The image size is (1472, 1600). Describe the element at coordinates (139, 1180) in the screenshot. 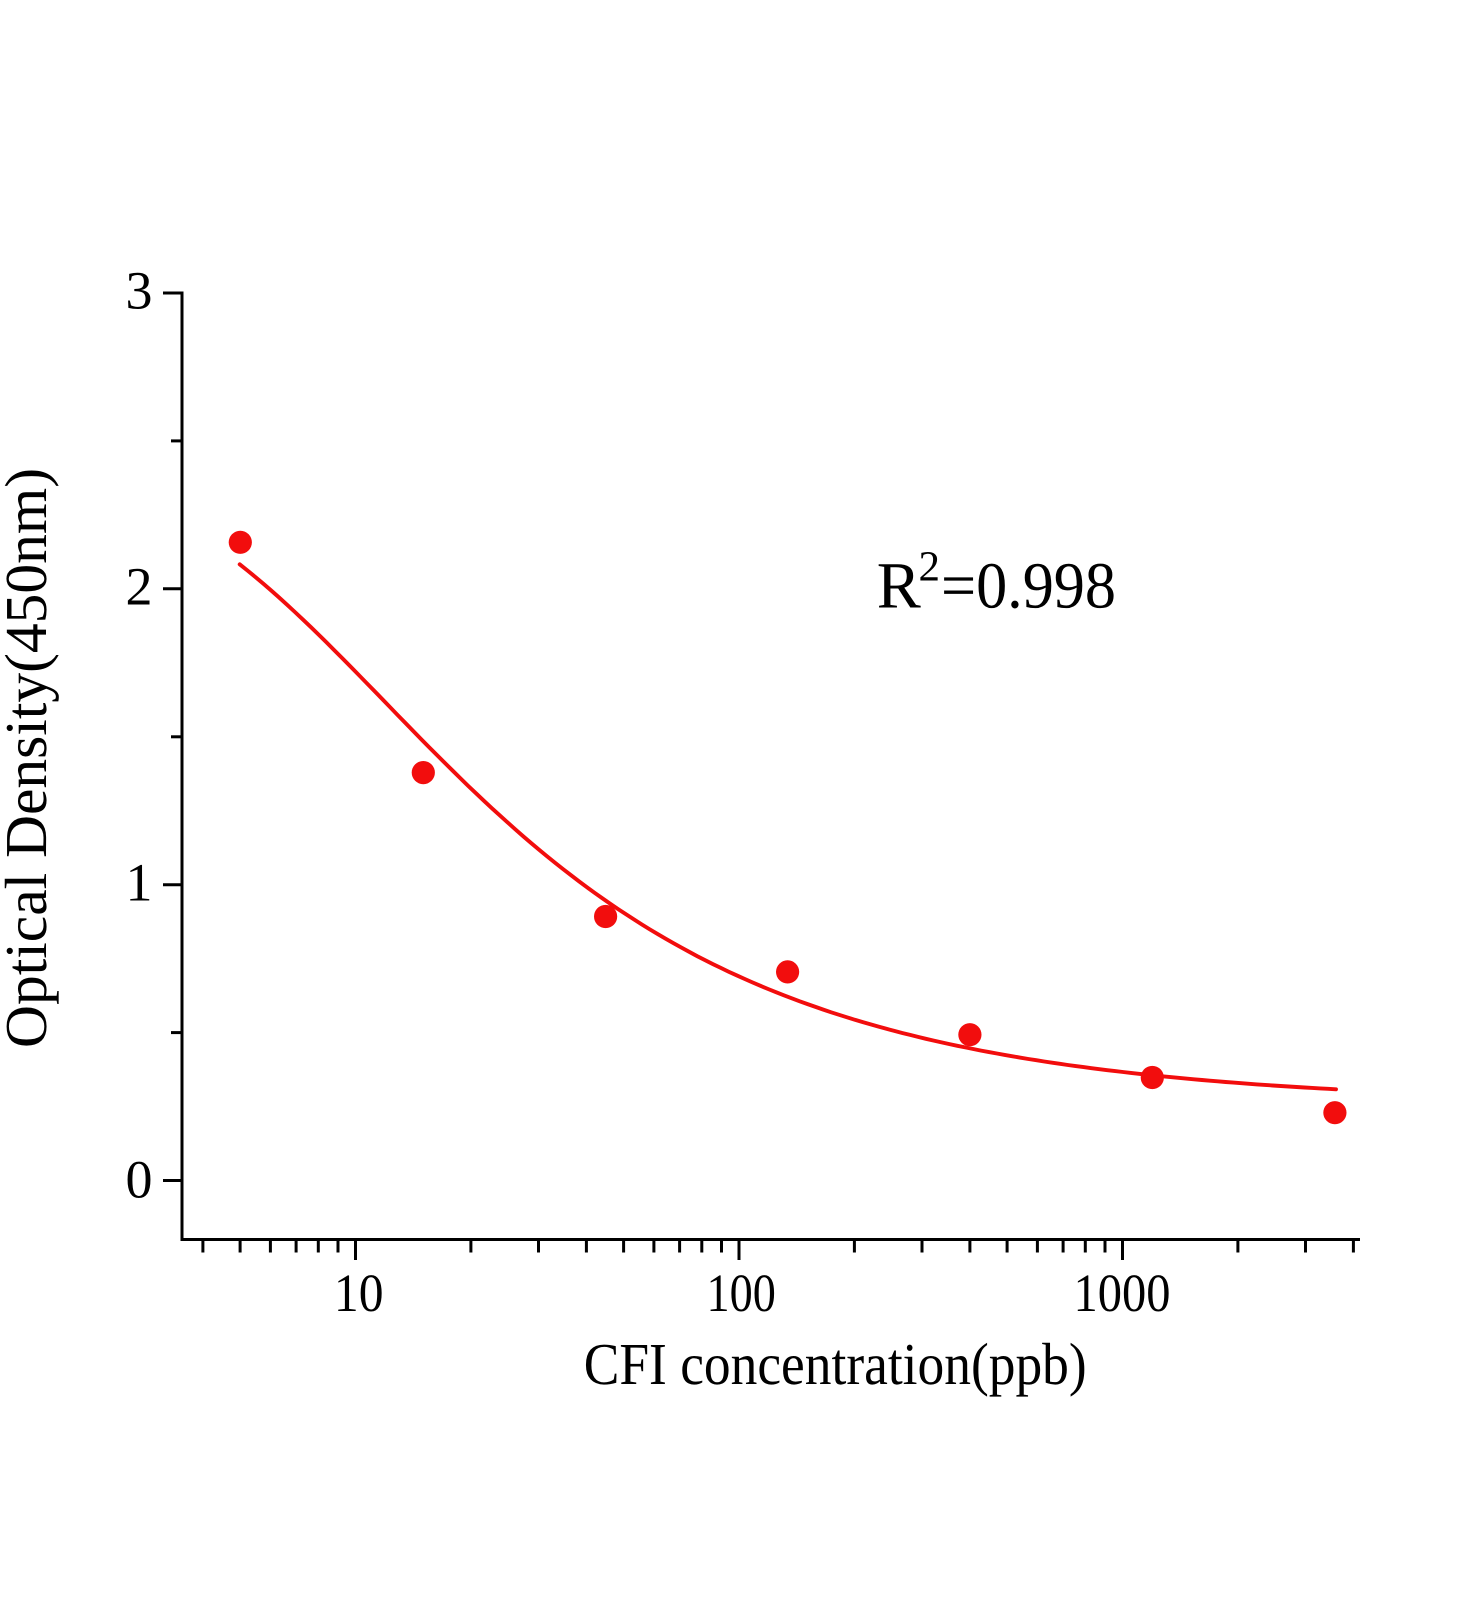

I see `svg-text: 0` at that location.